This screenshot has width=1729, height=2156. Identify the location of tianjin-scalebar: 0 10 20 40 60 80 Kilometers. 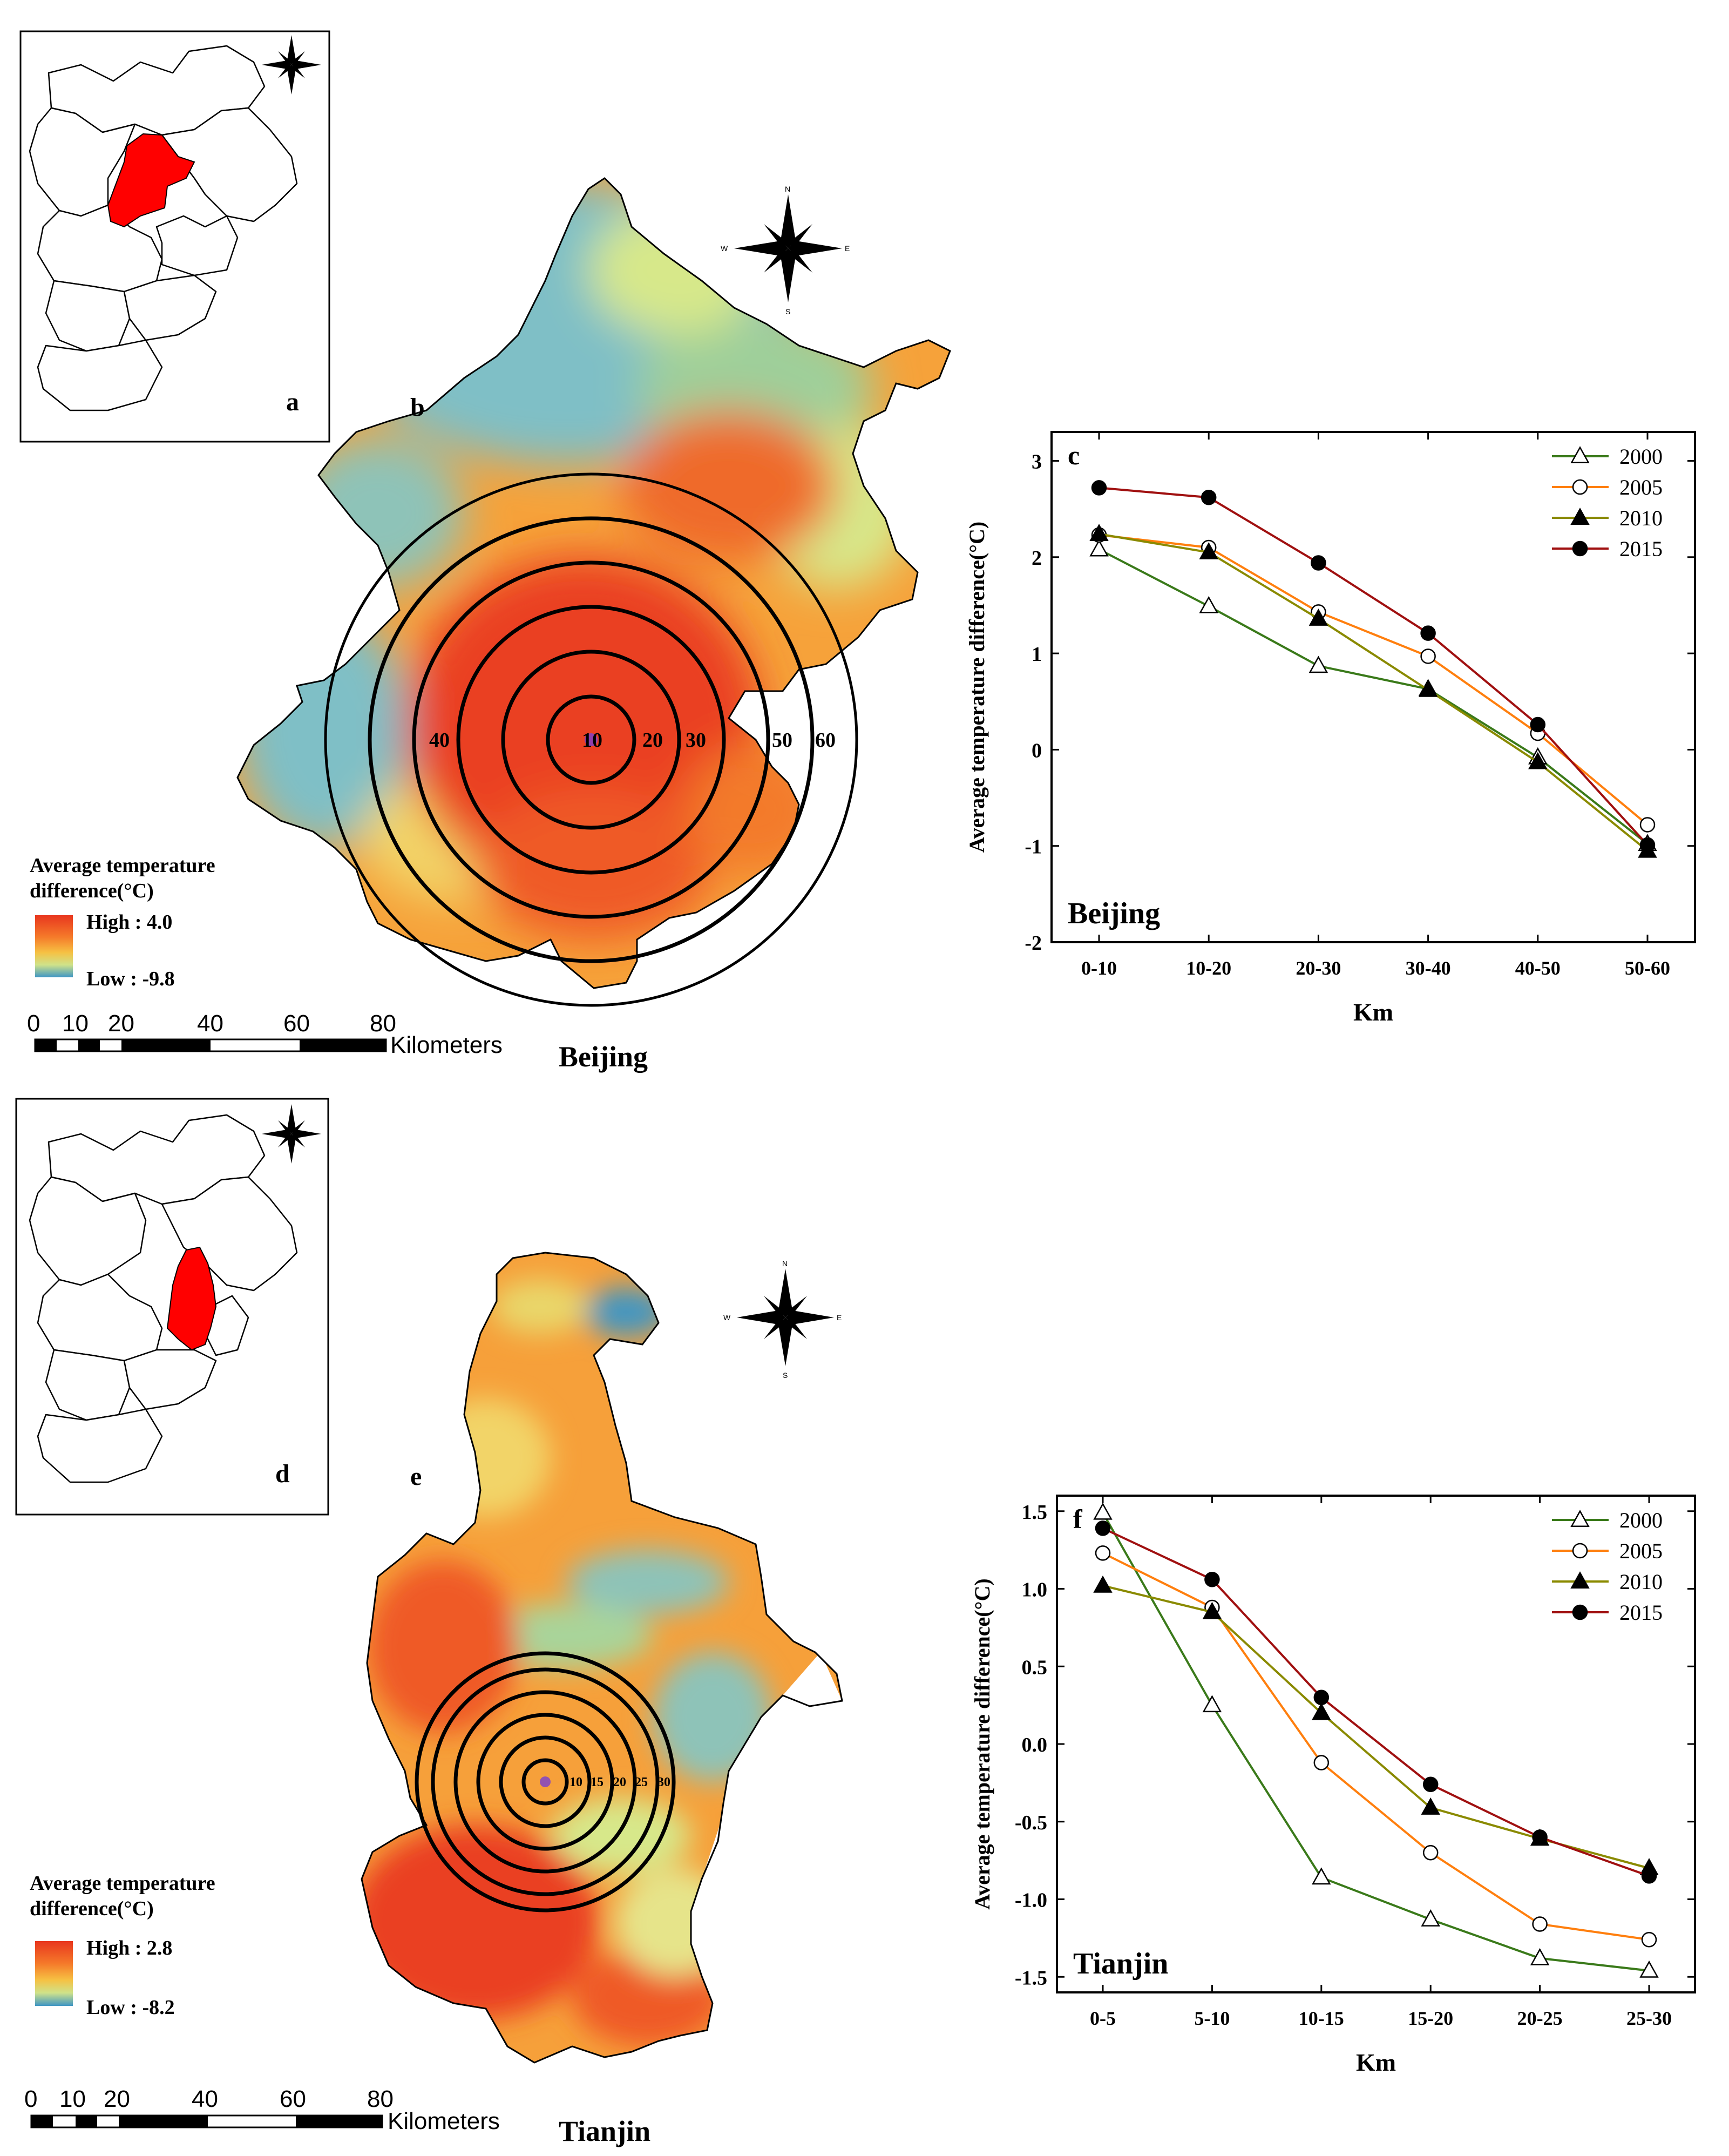
(262, 2110).